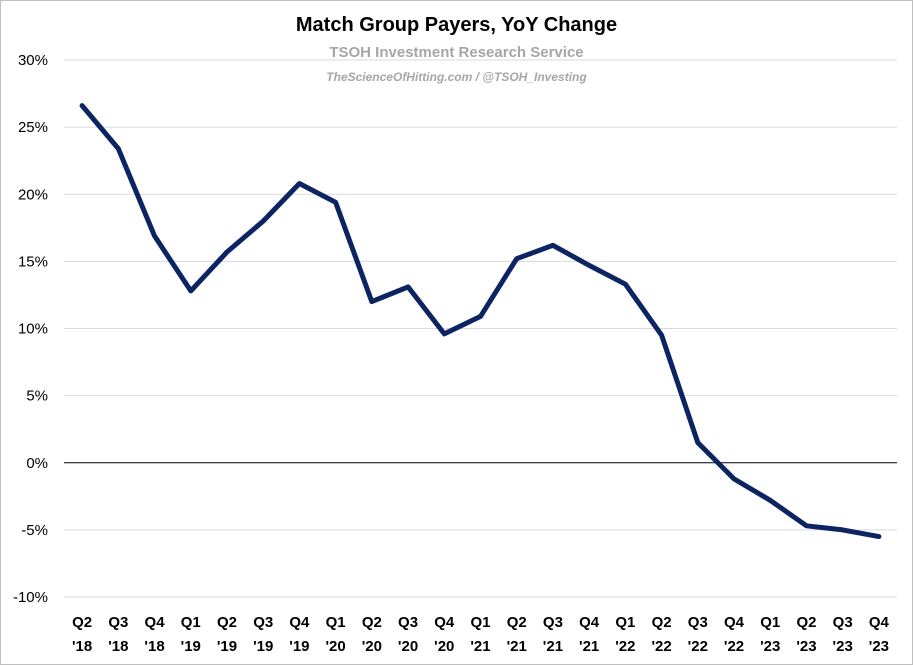  I want to click on y-tick-label: 10%, so click(33, 329).